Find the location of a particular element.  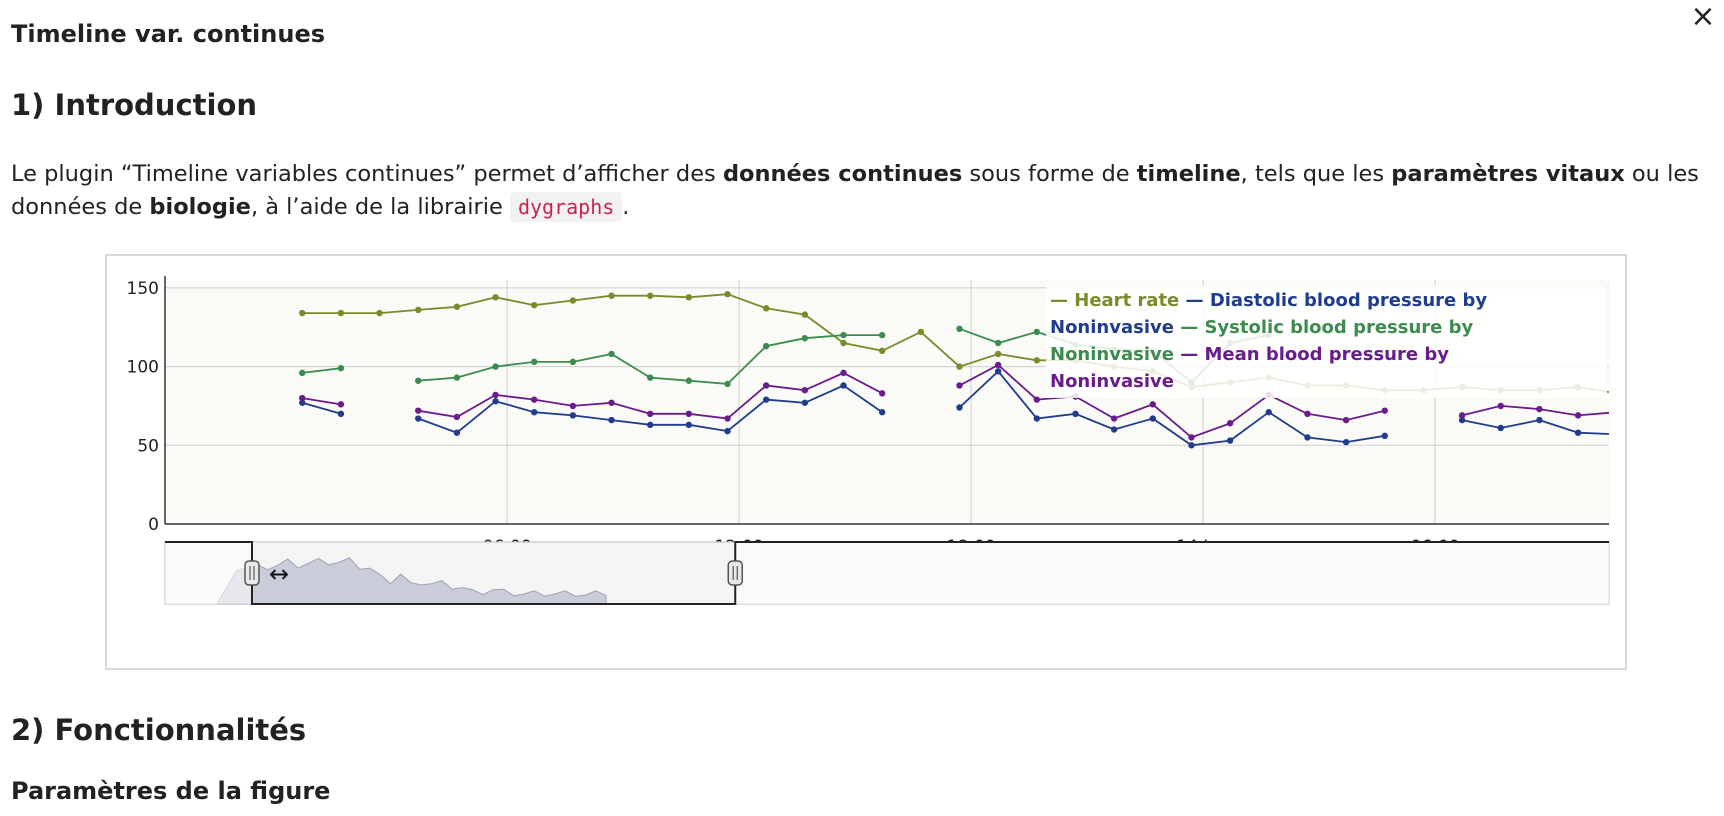

close-icon: × is located at coordinates (1703, 17).